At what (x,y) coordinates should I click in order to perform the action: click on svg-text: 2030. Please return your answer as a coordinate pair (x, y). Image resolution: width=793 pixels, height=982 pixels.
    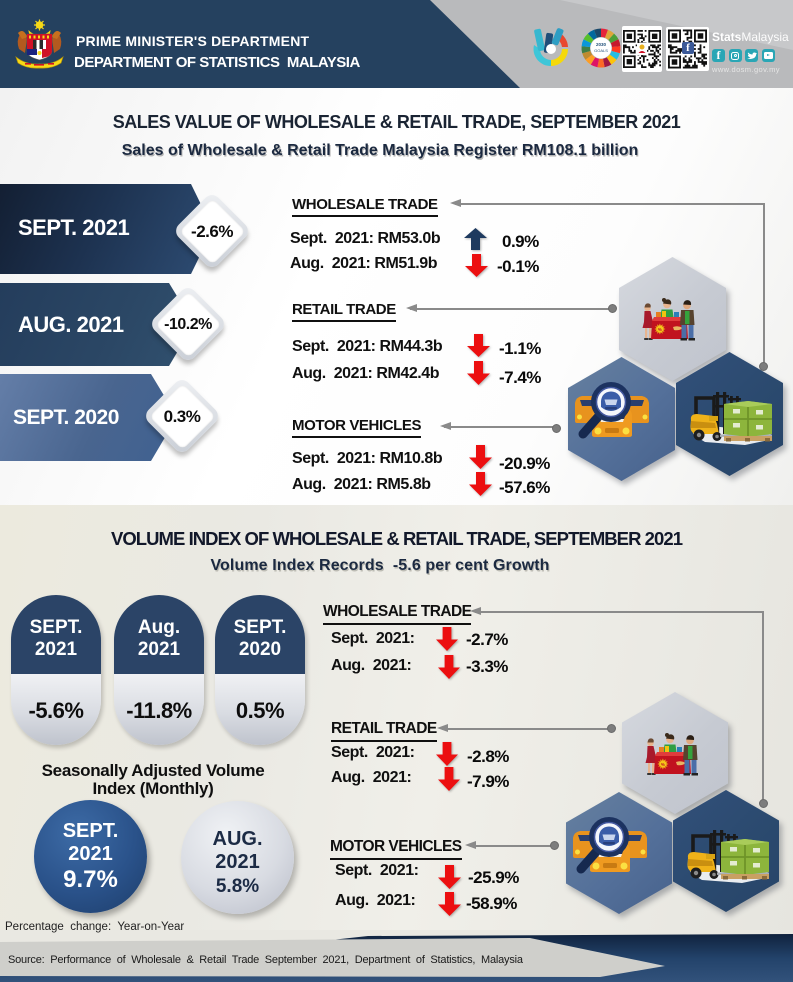
    Looking at the image, I should click on (601, 44).